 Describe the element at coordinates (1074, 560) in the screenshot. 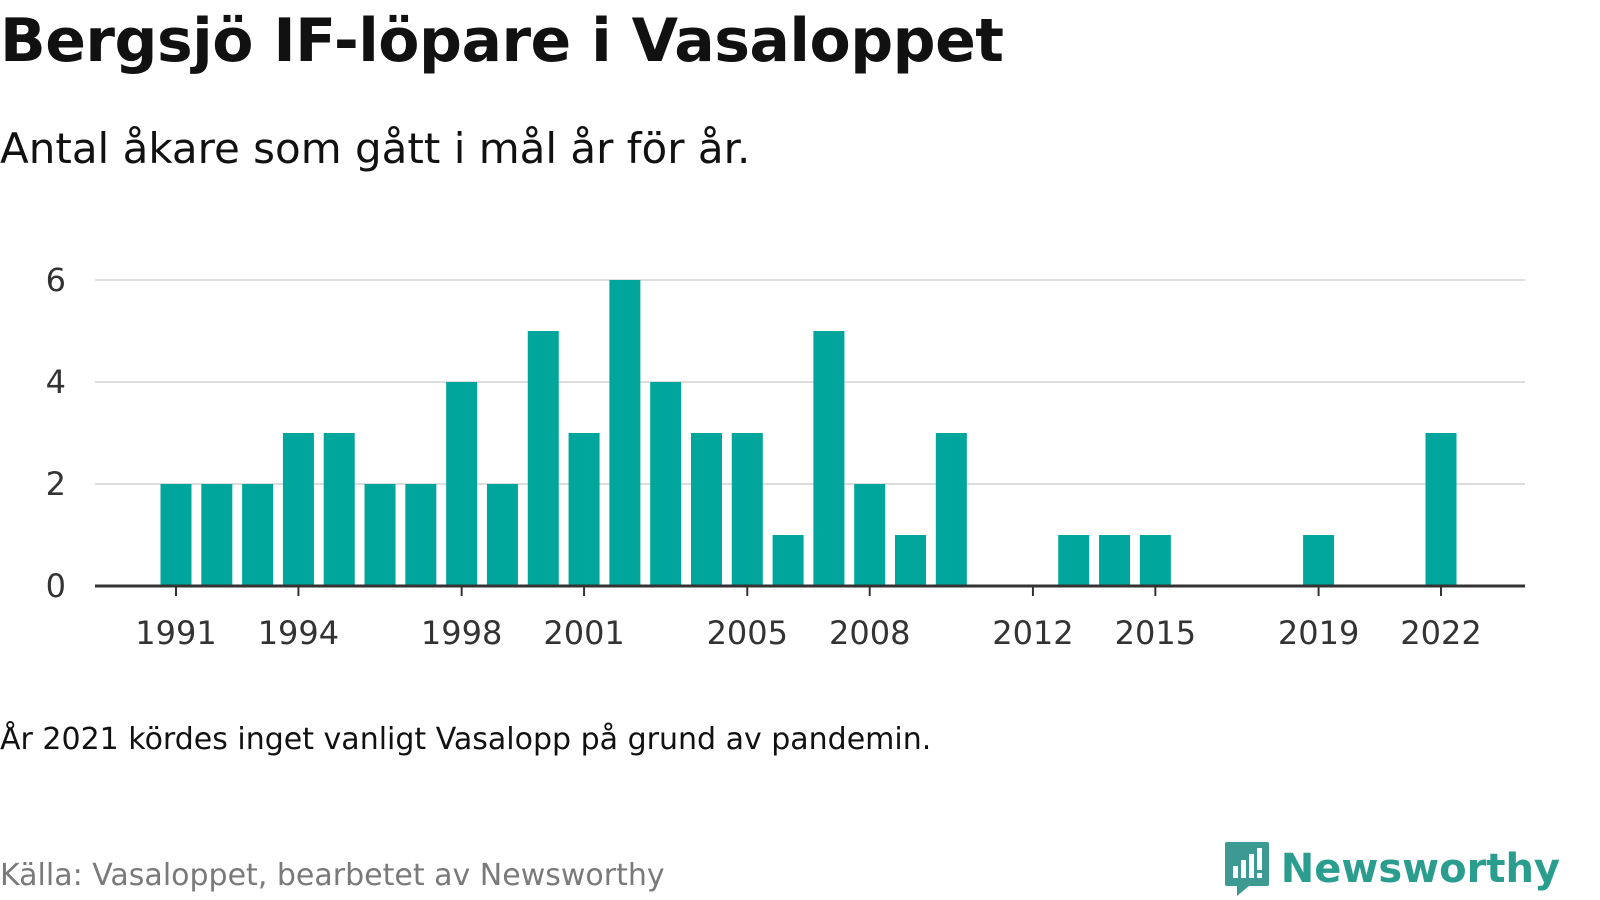

I see `bar-2013` at that location.